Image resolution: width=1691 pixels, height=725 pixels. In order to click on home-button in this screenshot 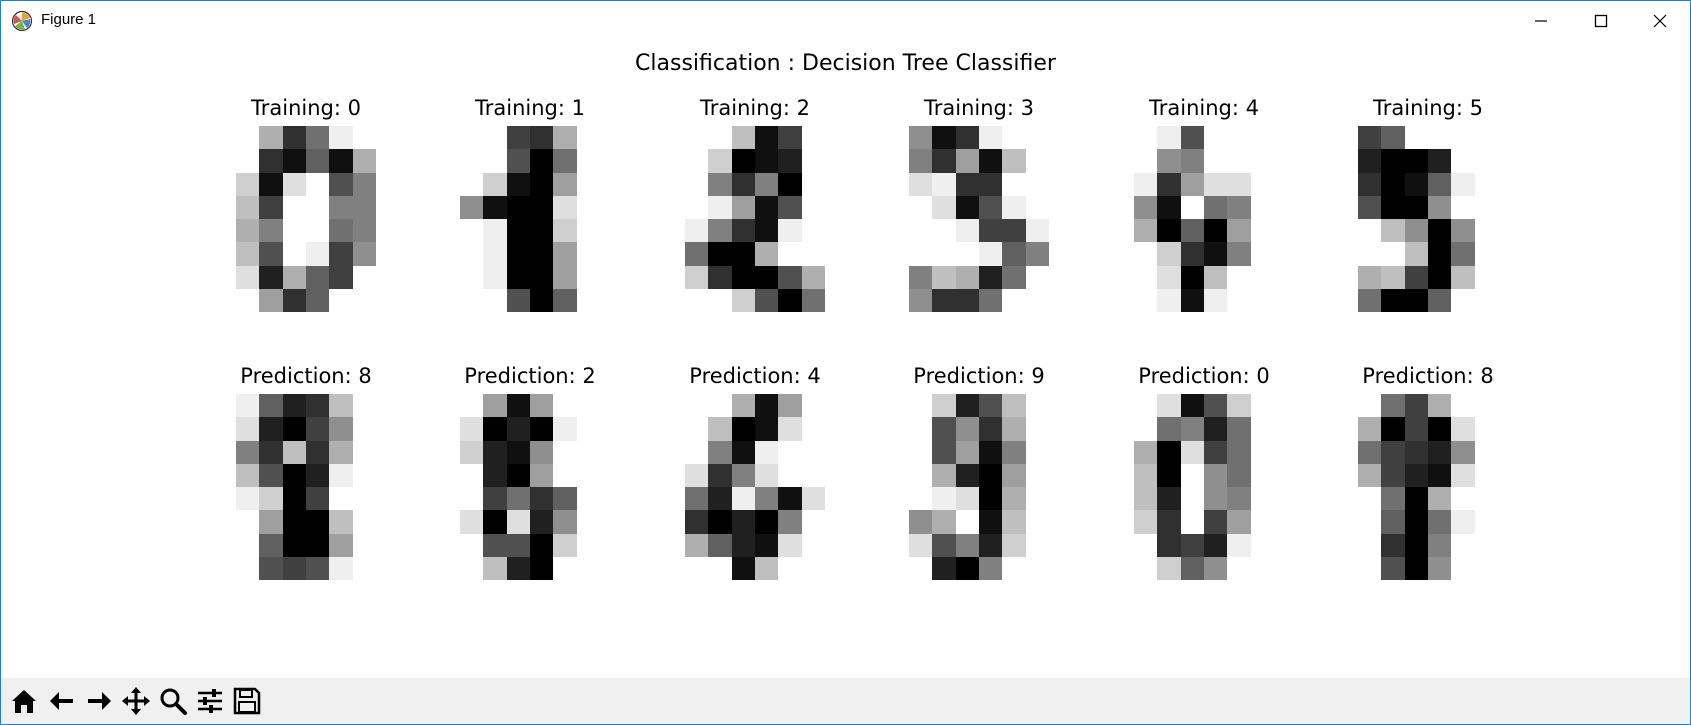, I will do `click(24, 701)`.